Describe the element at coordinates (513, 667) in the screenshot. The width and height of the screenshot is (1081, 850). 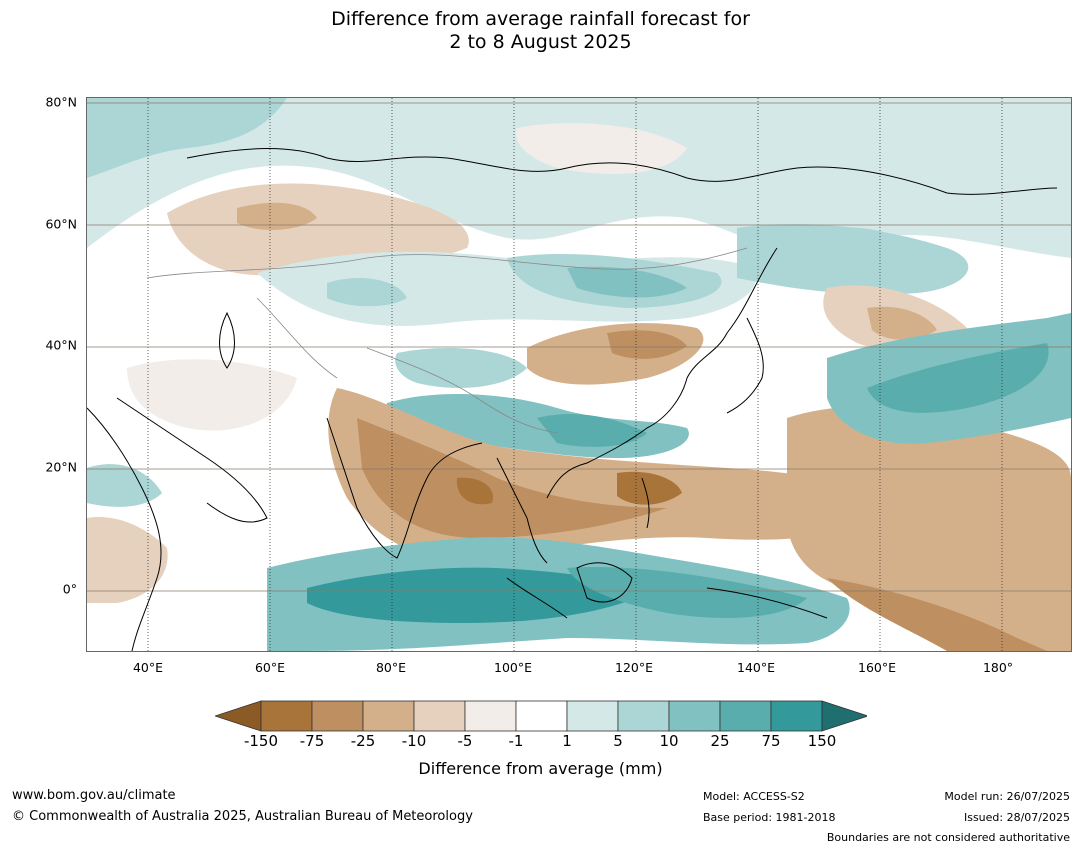
I see `lon-label-100e: 100°E` at that location.